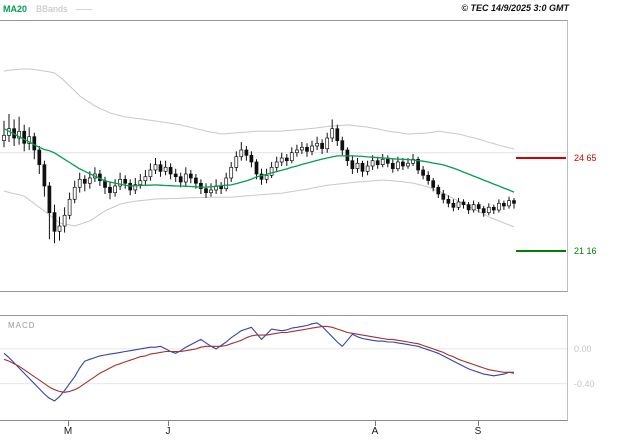 This screenshot has width=627, height=440. What do you see at coordinates (478, 431) in the screenshot?
I see `time-axis-label-S: S` at bounding box center [478, 431].